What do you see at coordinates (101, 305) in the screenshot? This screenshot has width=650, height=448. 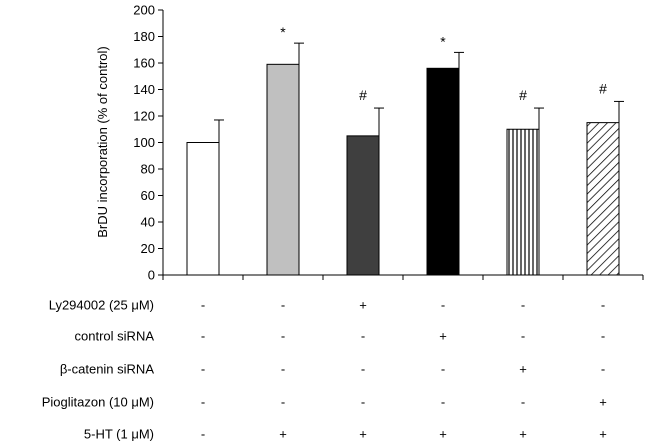 I see `condition-label: Ly294002 (25 μM)` at bounding box center [101, 305].